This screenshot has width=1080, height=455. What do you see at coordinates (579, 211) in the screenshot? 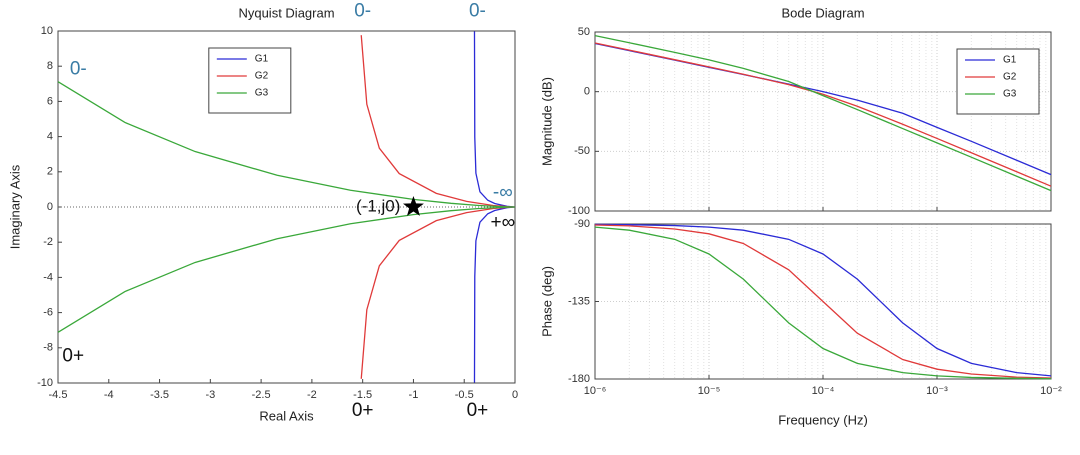
I see `y-tick-label: -100` at bounding box center [579, 211].